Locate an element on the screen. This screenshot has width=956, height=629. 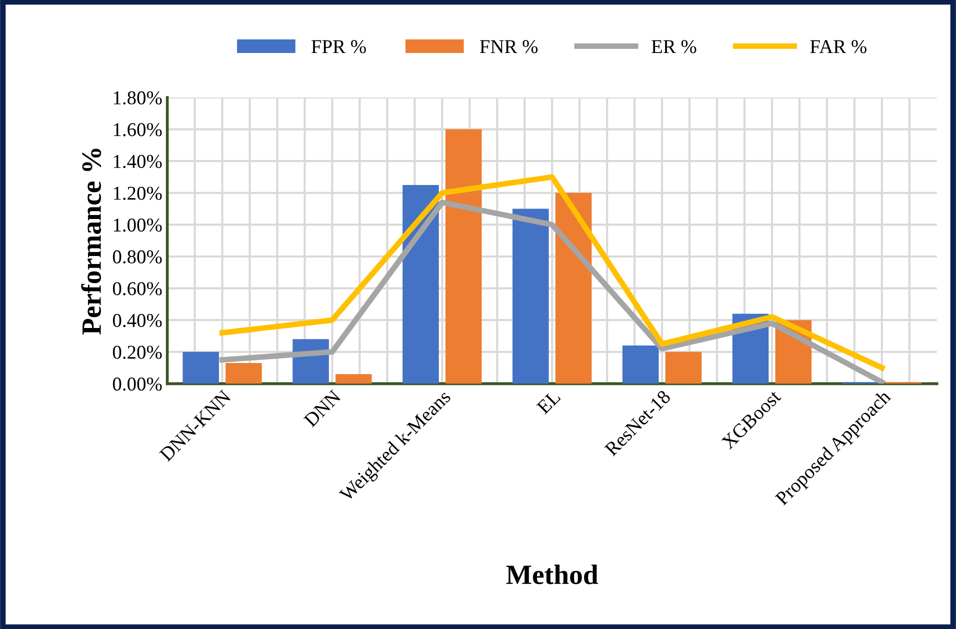
y-tick-label: 1.40% is located at coordinates (138, 161).